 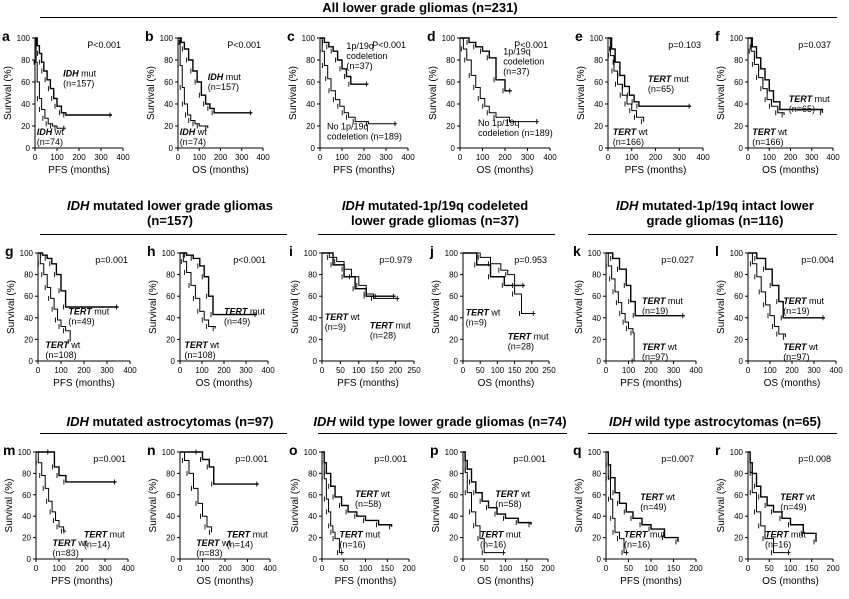 I want to click on x-axis-label-f: OS (months), so click(x=790, y=170).